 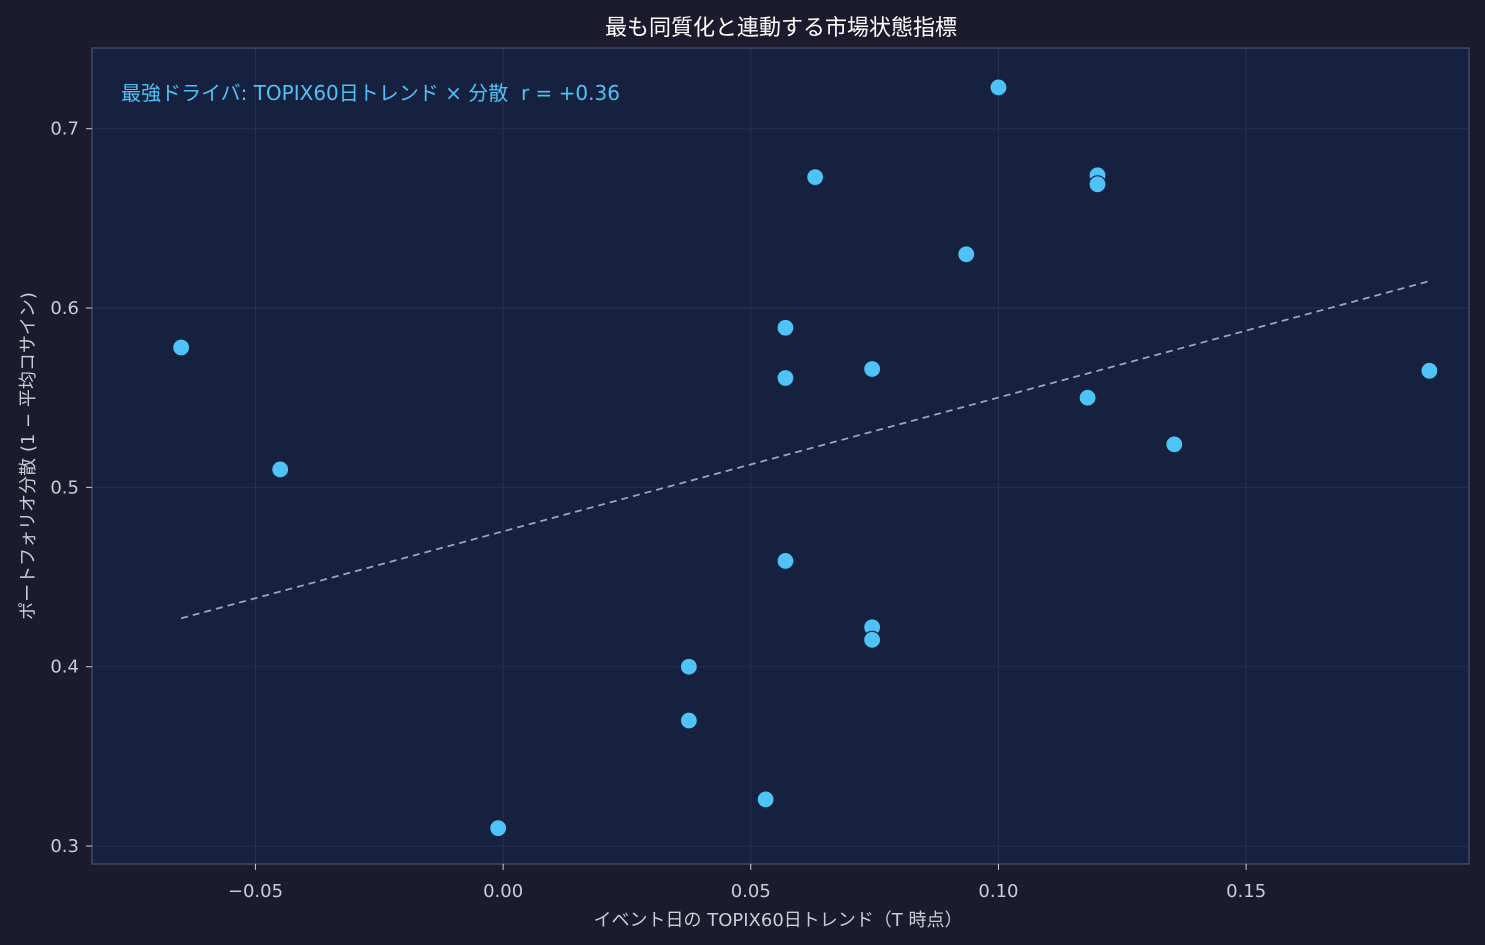 I want to click on x-tick-label: −0.05, so click(x=255, y=891).